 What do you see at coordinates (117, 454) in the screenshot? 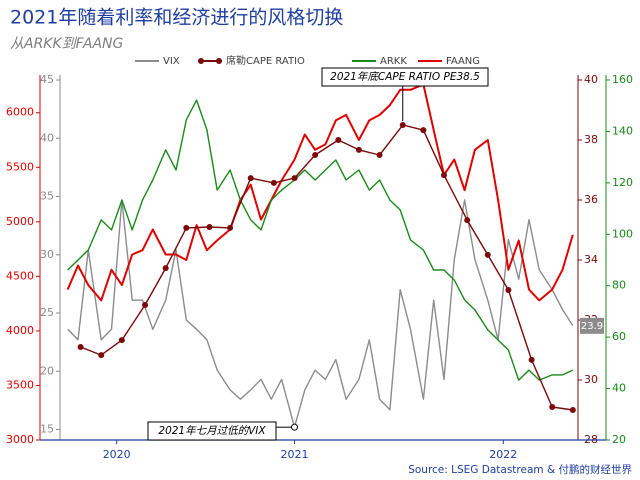
I see `x-tick-label: 2020` at bounding box center [117, 454].